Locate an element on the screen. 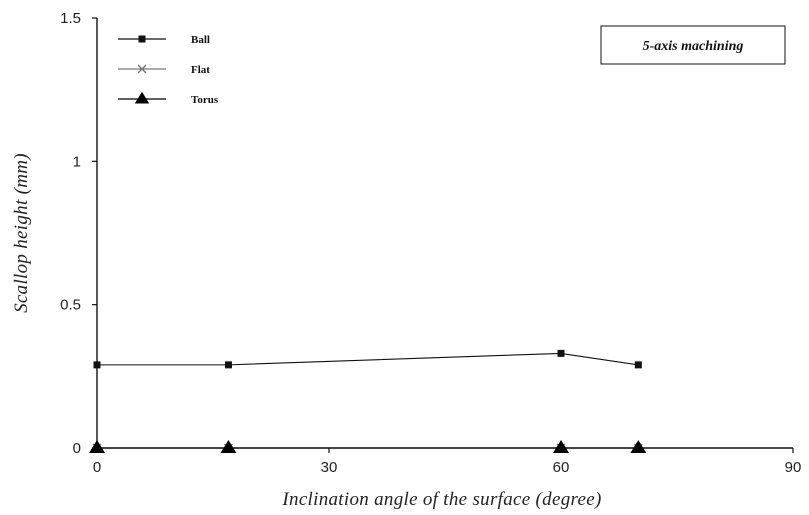 The height and width of the screenshot is (515, 809). legend-marker-flat is located at coordinates (142, 69).